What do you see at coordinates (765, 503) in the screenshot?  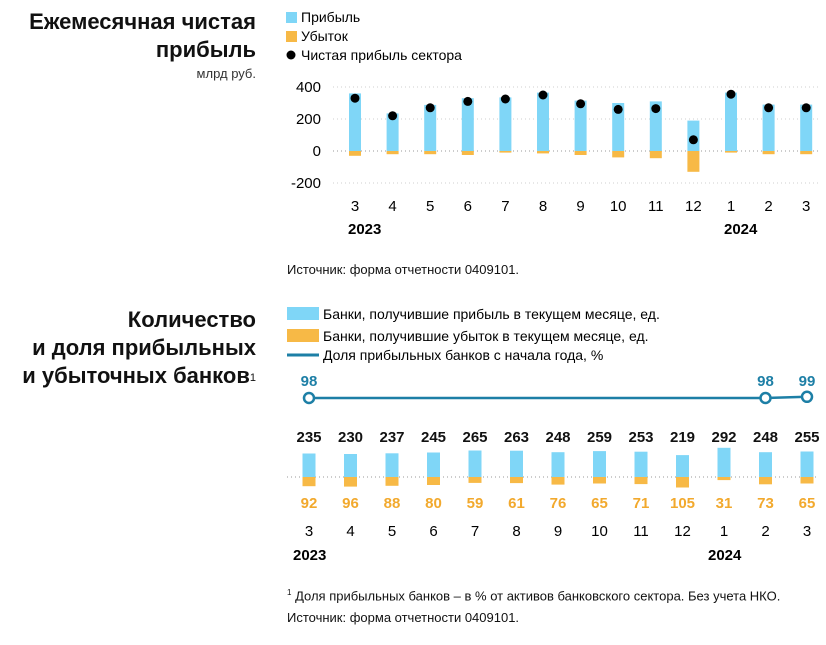 I see `loss-count-label: 73` at bounding box center [765, 503].